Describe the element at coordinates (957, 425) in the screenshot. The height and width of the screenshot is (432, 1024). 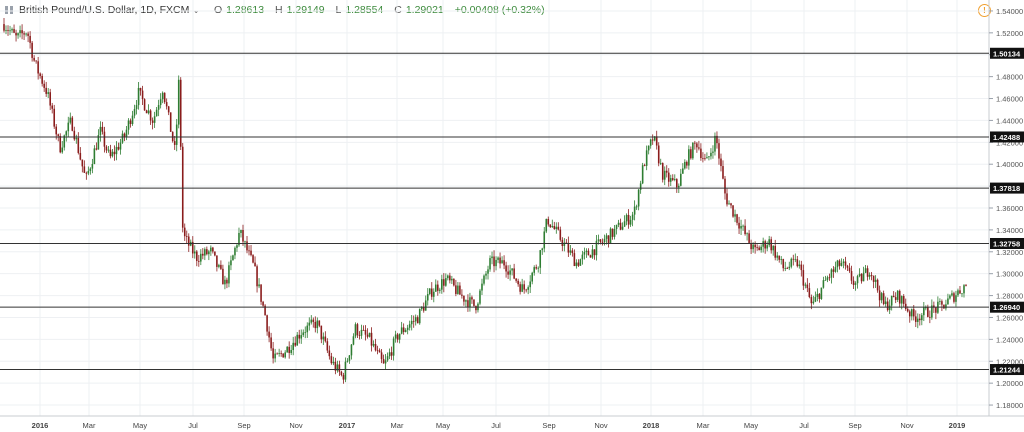
I see `x-tick-label: 2019` at that location.